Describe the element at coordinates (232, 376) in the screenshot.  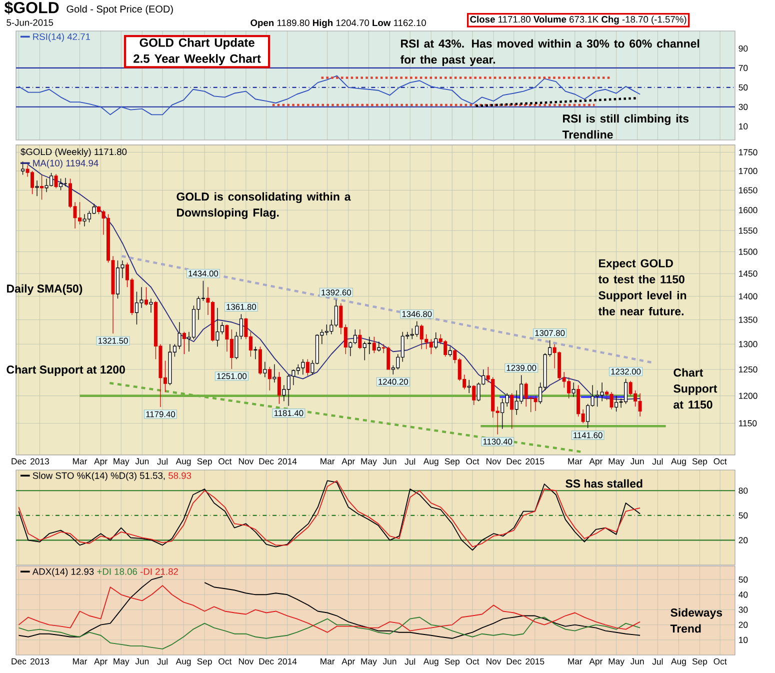
I see `annotation: 1251.00` at that location.